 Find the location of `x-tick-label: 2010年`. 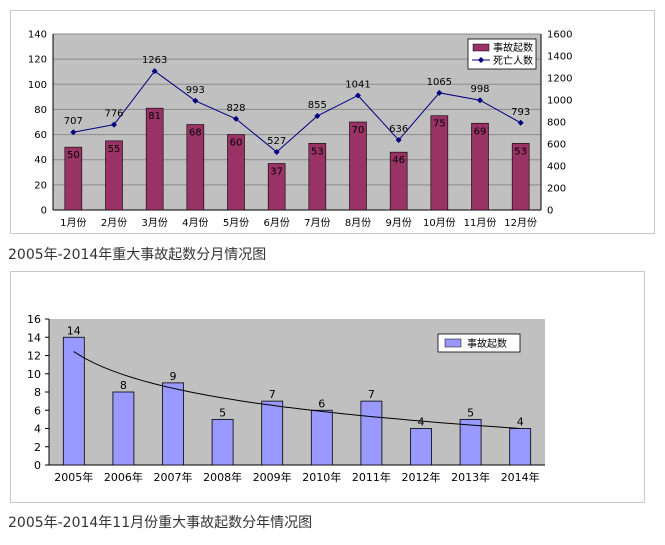

x-tick-label: 2010年 is located at coordinates (321, 477).